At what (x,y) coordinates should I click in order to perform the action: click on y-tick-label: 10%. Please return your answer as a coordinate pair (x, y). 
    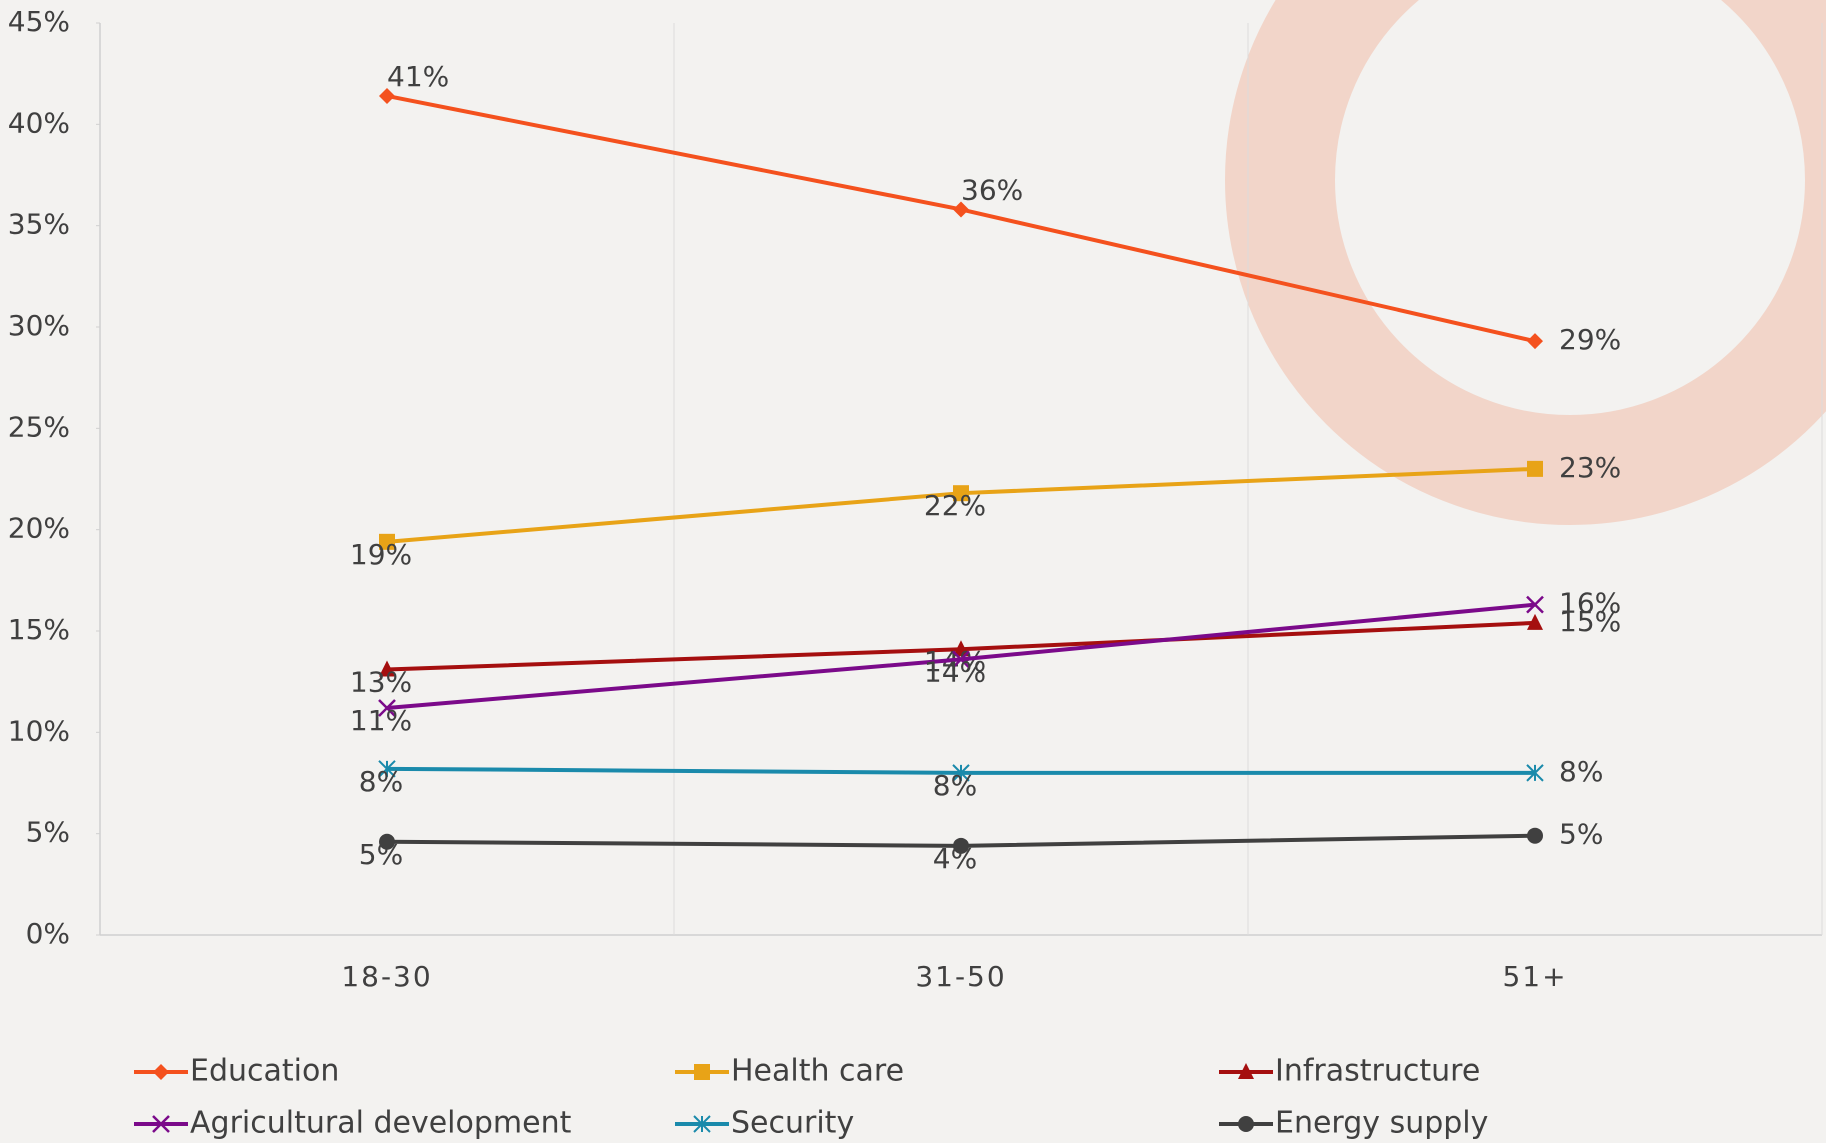
    Looking at the image, I should click on (39, 730).